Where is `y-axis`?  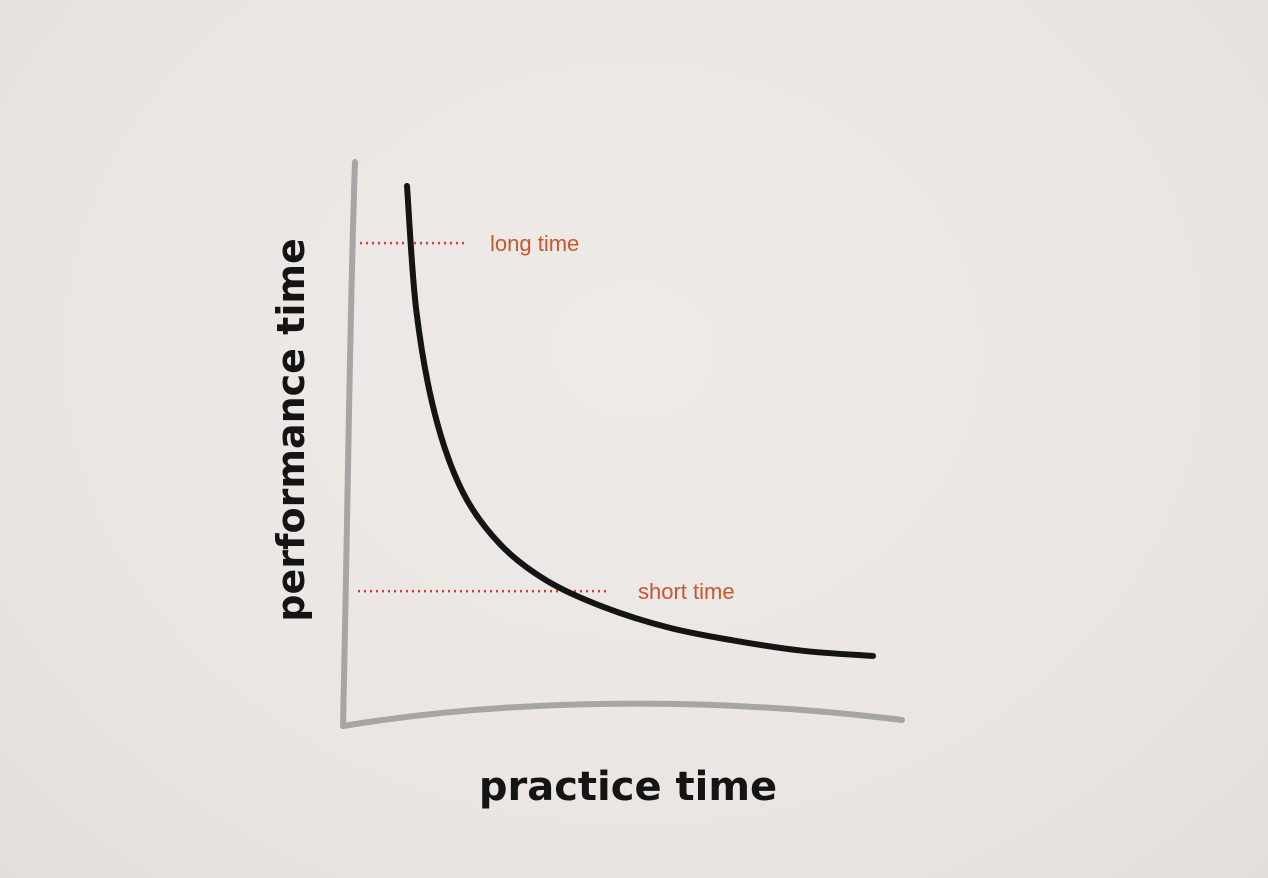 y-axis is located at coordinates (349, 444).